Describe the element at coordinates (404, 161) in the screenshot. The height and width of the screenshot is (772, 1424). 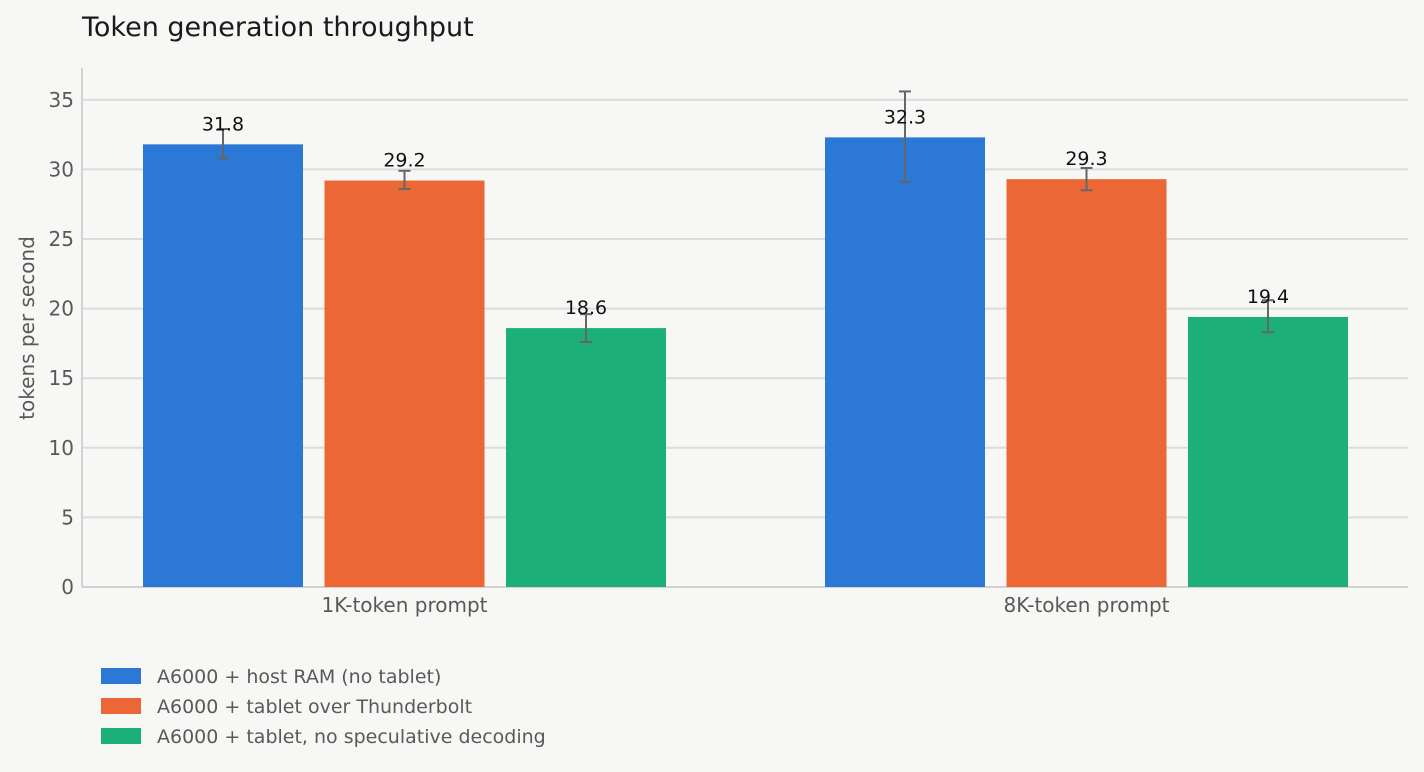
I see `data-label: 29.2` at that location.